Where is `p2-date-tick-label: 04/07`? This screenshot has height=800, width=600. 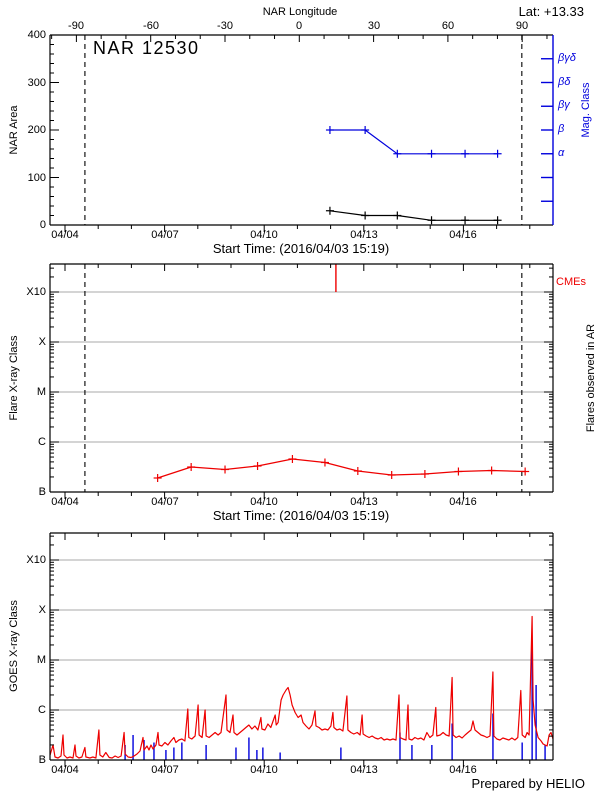
p2-date-tick-label: 04/07 is located at coordinates (165, 502).